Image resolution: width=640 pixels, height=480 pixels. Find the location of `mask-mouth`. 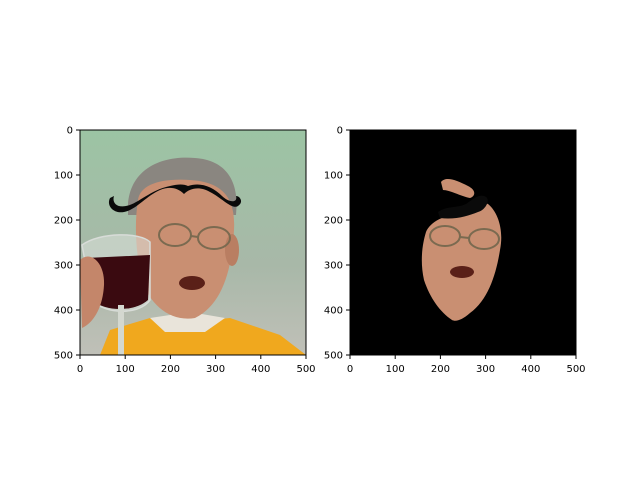

mask-mouth is located at coordinates (462, 272).